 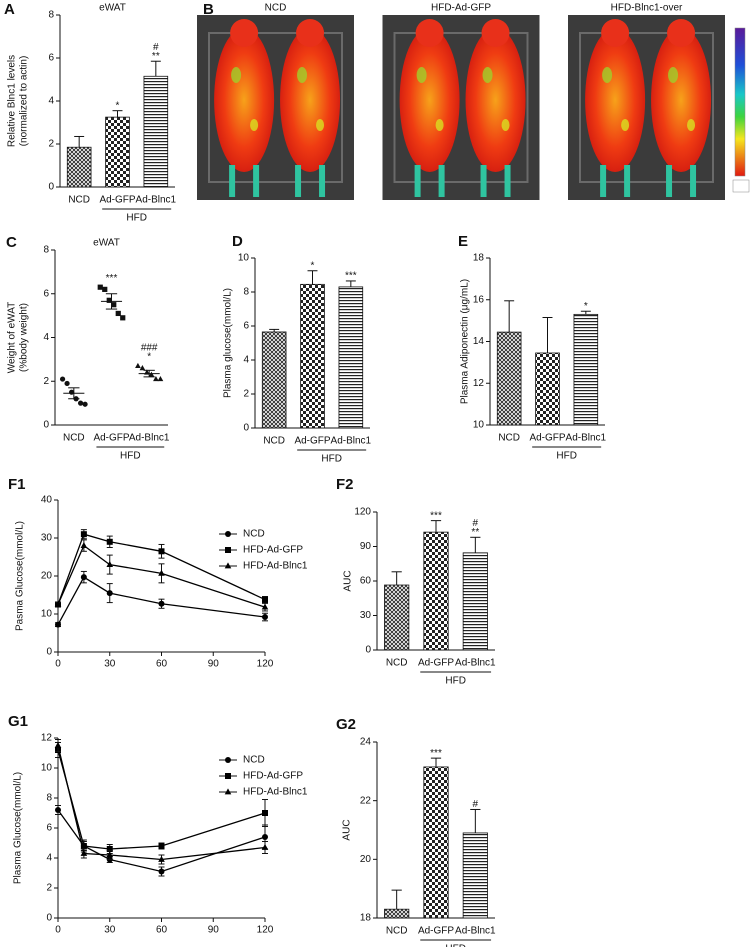 What do you see at coordinates (12, 101) in the screenshot?
I see `y-axis-label: Relative Blnc1 levels` at bounding box center [12, 101].